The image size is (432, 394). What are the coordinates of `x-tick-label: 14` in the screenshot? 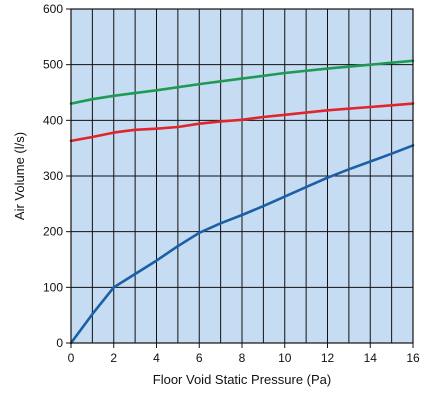 It's located at (371, 358).